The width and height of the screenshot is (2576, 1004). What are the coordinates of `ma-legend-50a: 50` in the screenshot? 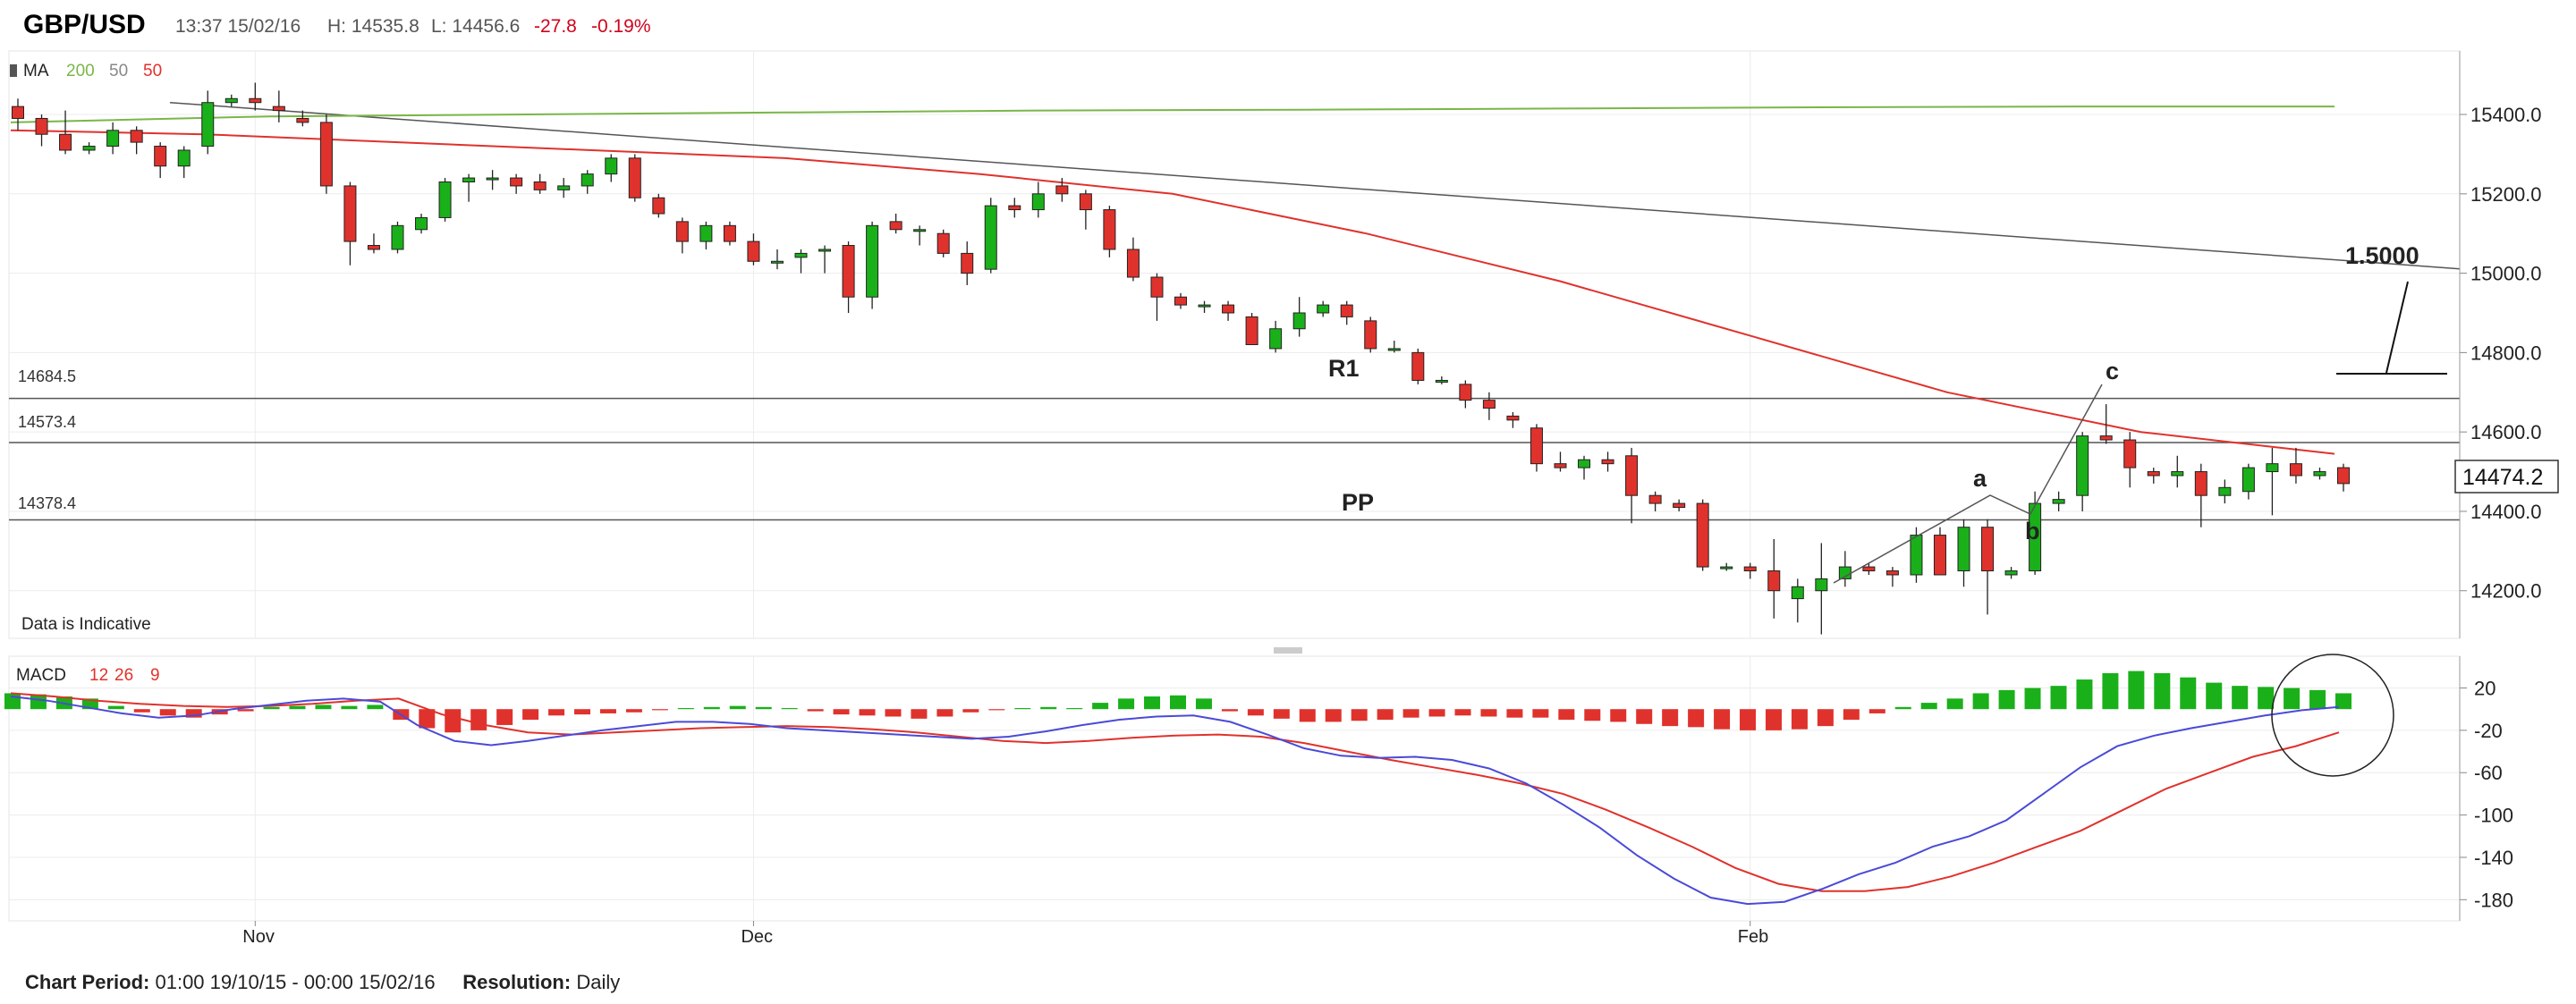 It's located at (118, 71).